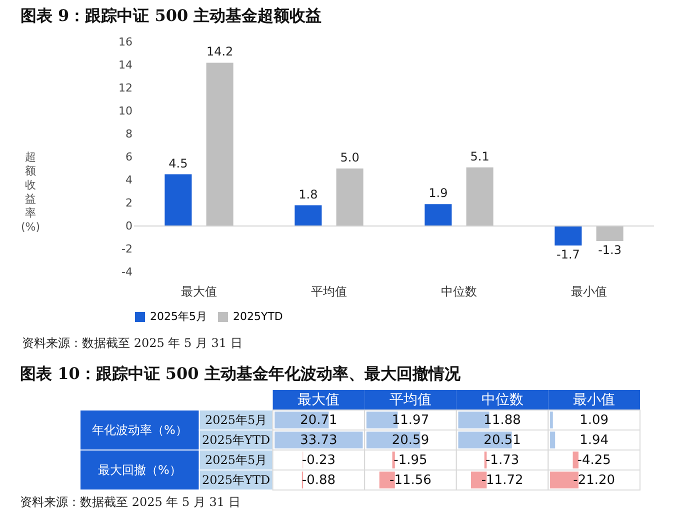 The image size is (700, 530). Describe the element at coordinates (411, 460) in the screenshot. I see `data-label: -1.95` at that location.